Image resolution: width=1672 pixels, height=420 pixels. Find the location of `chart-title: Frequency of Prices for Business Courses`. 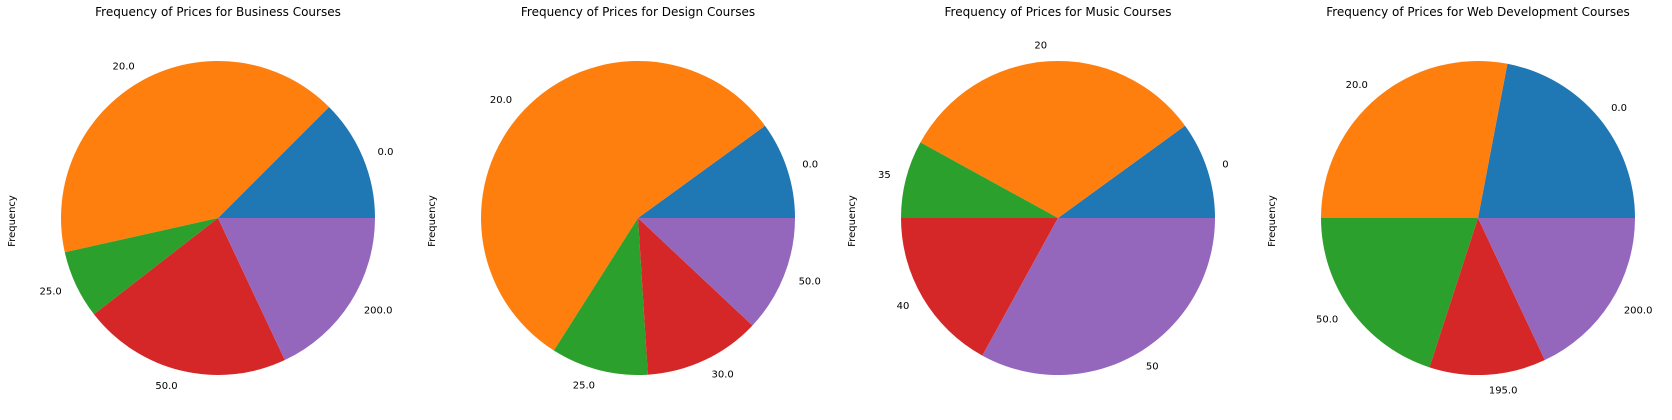

chart-title: Frequency of Prices for Business Courses is located at coordinates (218, 12).